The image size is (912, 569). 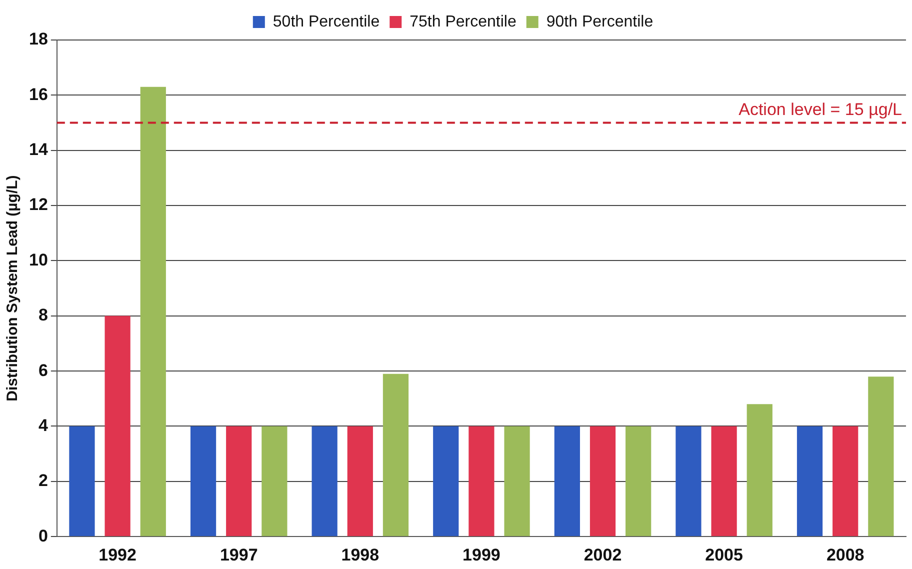 I want to click on x-tick-label: 2008, so click(x=845, y=554).